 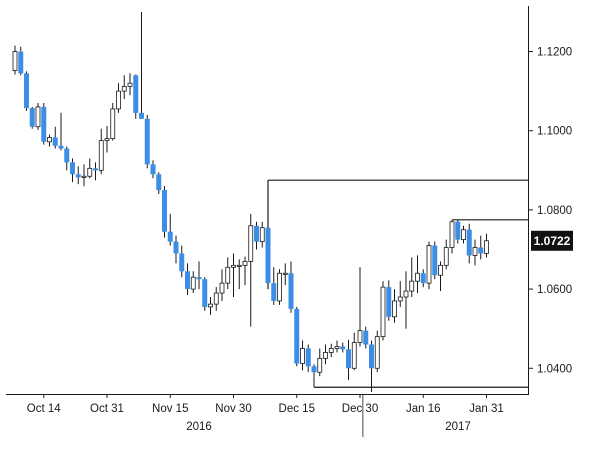 I want to click on y-tick-label: 1.1000, so click(x=554, y=132).